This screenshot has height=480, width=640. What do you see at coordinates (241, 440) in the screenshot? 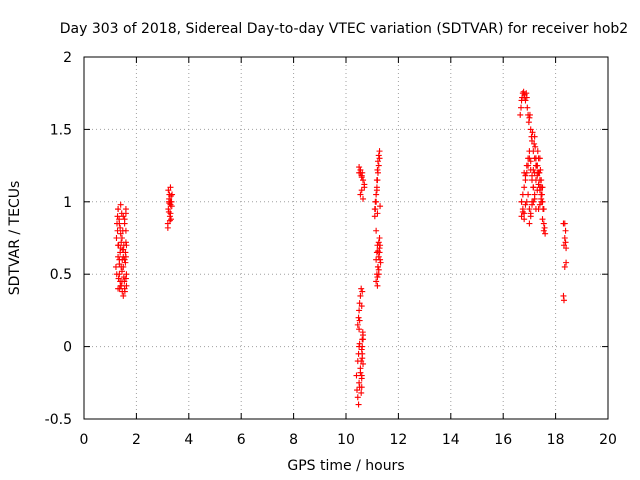
I see `x-tick-label: 6` at bounding box center [241, 440].